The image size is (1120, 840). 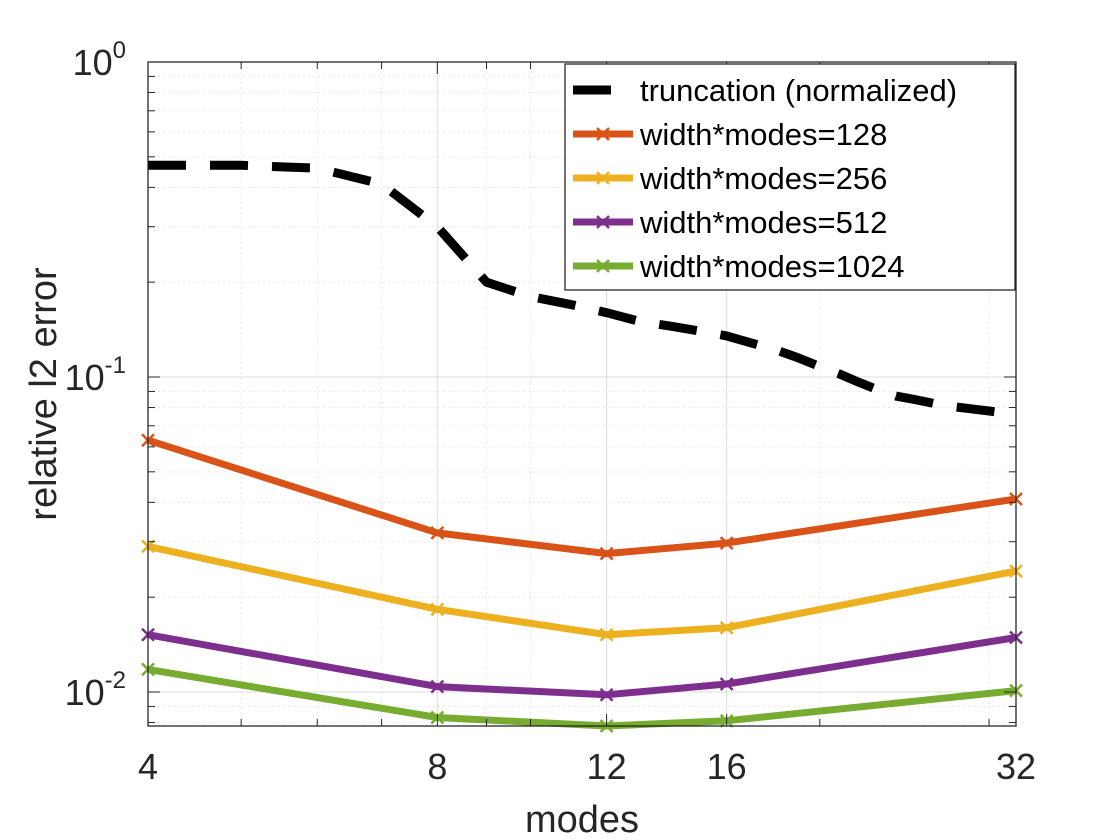 What do you see at coordinates (607, 766) in the screenshot?
I see `x-tick-label: 12` at bounding box center [607, 766].